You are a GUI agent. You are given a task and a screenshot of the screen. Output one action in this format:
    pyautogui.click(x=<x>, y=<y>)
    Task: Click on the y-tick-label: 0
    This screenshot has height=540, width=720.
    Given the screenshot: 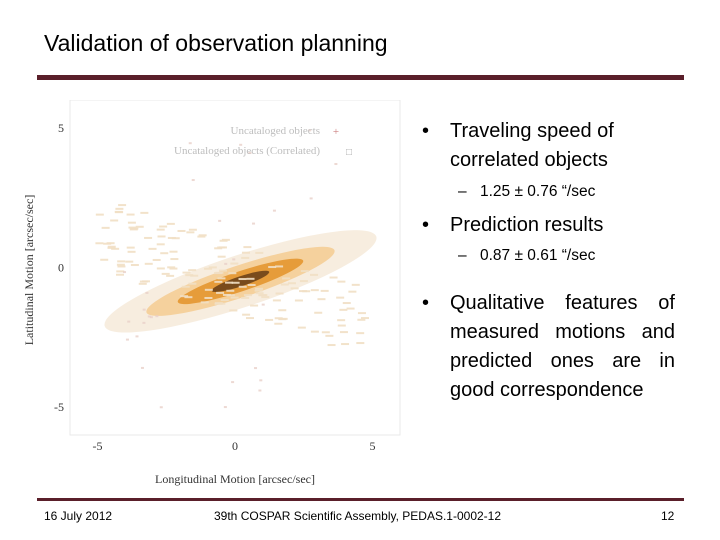 What is the action you would take?
    pyautogui.click(x=61, y=268)
    